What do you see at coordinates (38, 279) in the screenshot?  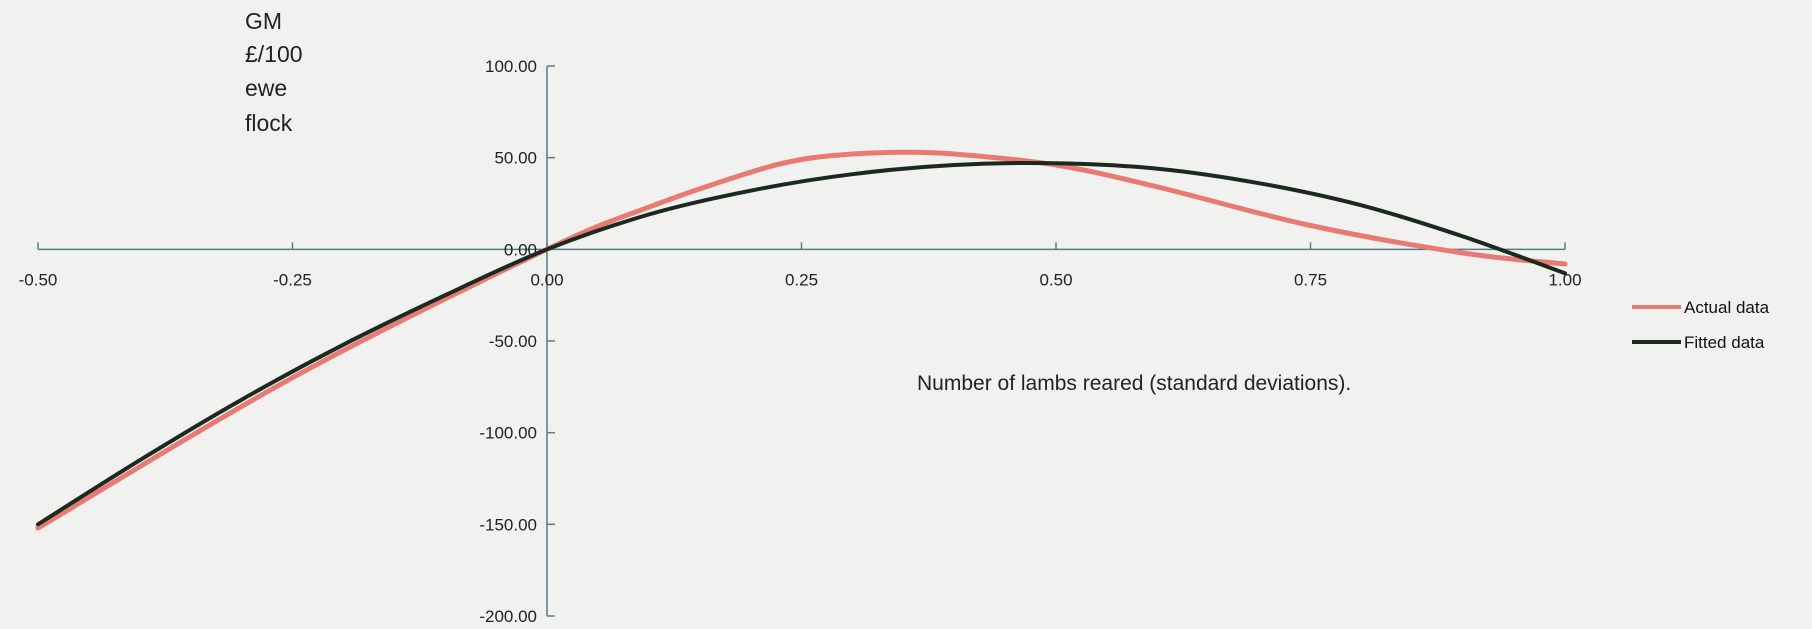 I see `x-tick-label: -0.50` at bounding box center [38, 279].